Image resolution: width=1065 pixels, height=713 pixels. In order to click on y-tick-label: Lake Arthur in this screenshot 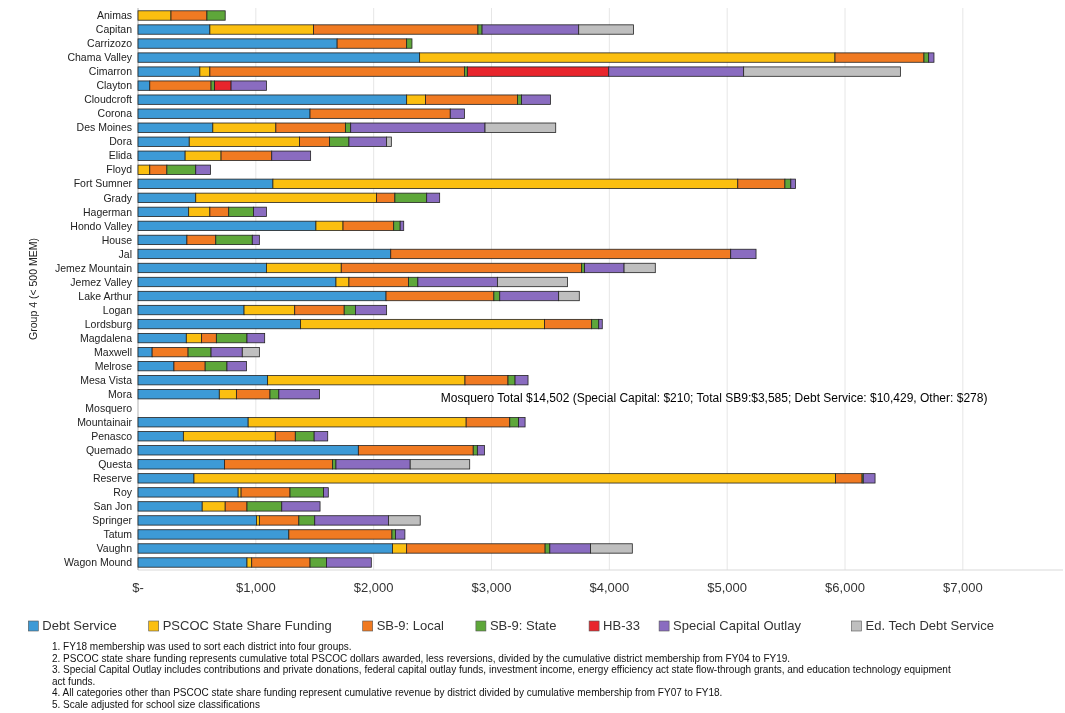, I will do `click(105, 295)`.